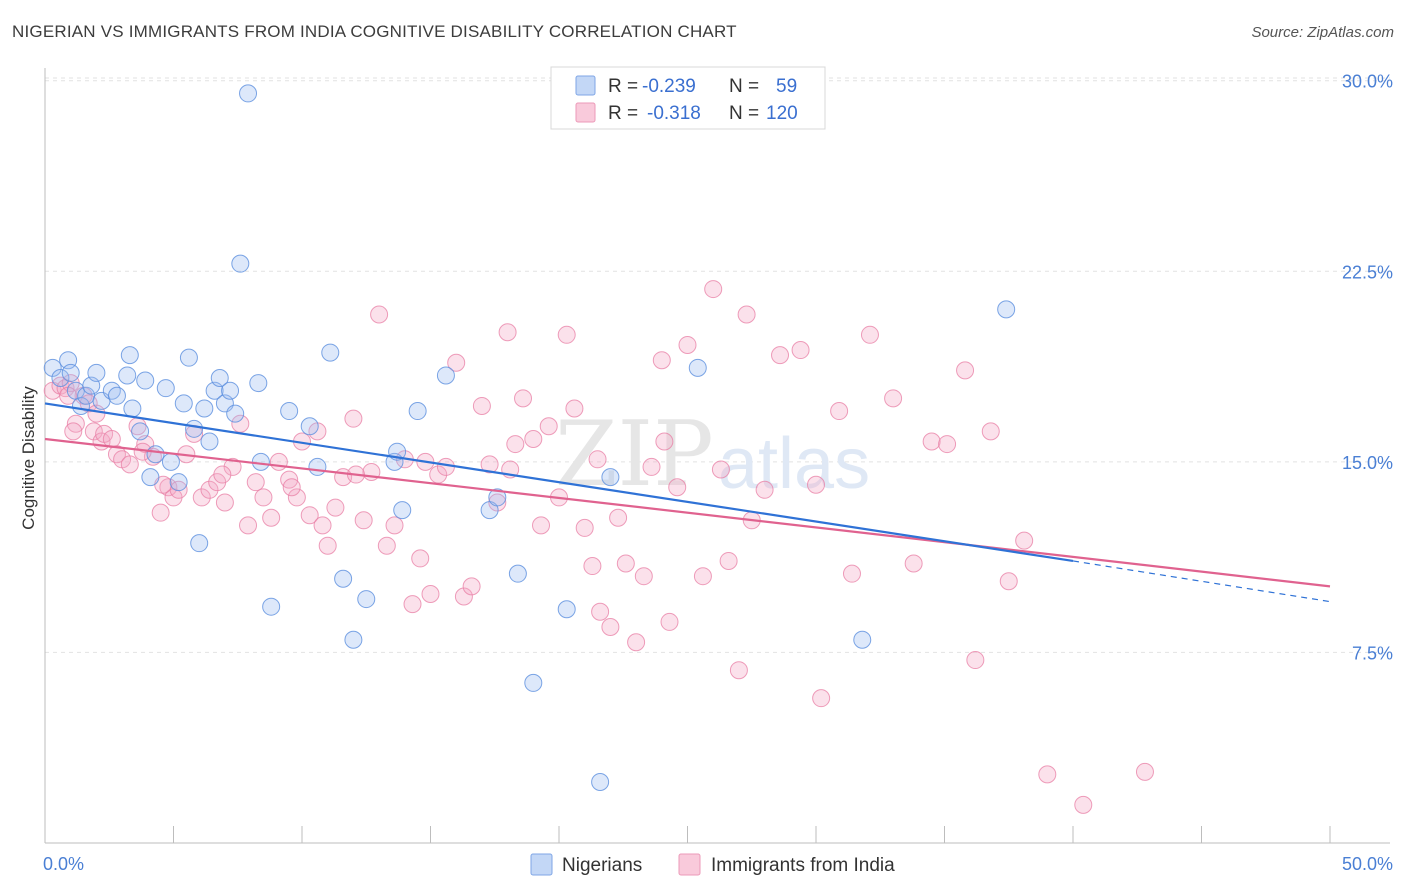 This screenshot has height=892, width=1406. I want to click on watermark-zip: ZIP, so click(634, 454).